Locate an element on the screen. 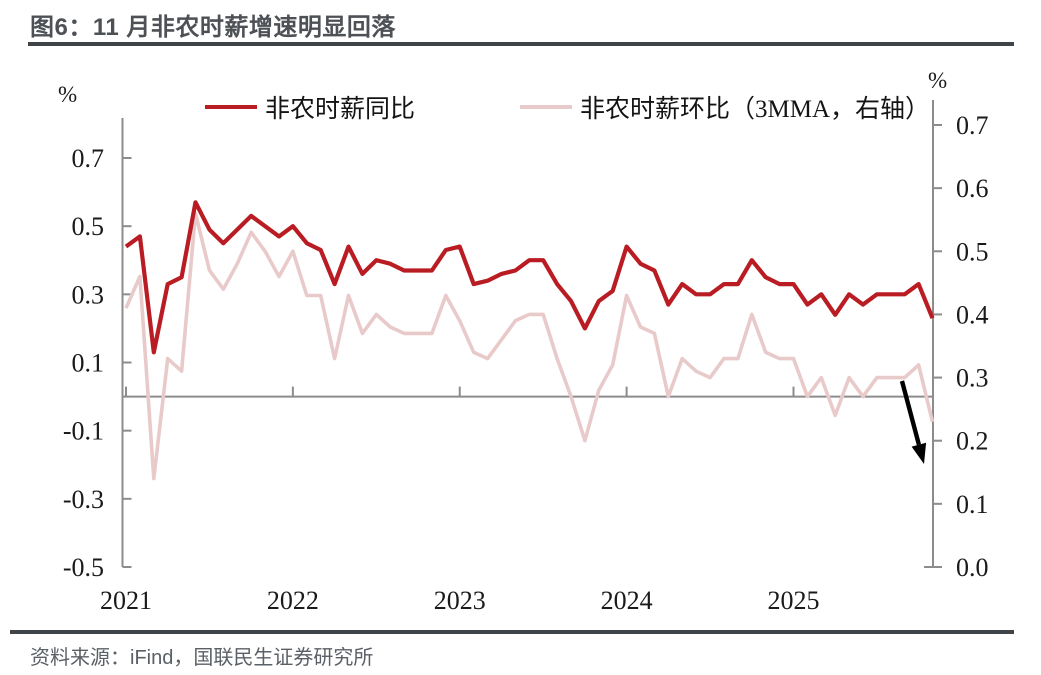 The height and width of the screenshot is (675, 1041). figure-title: 图6：11 月非农时薪增速明显回落 is located at coordinates (213, 27).